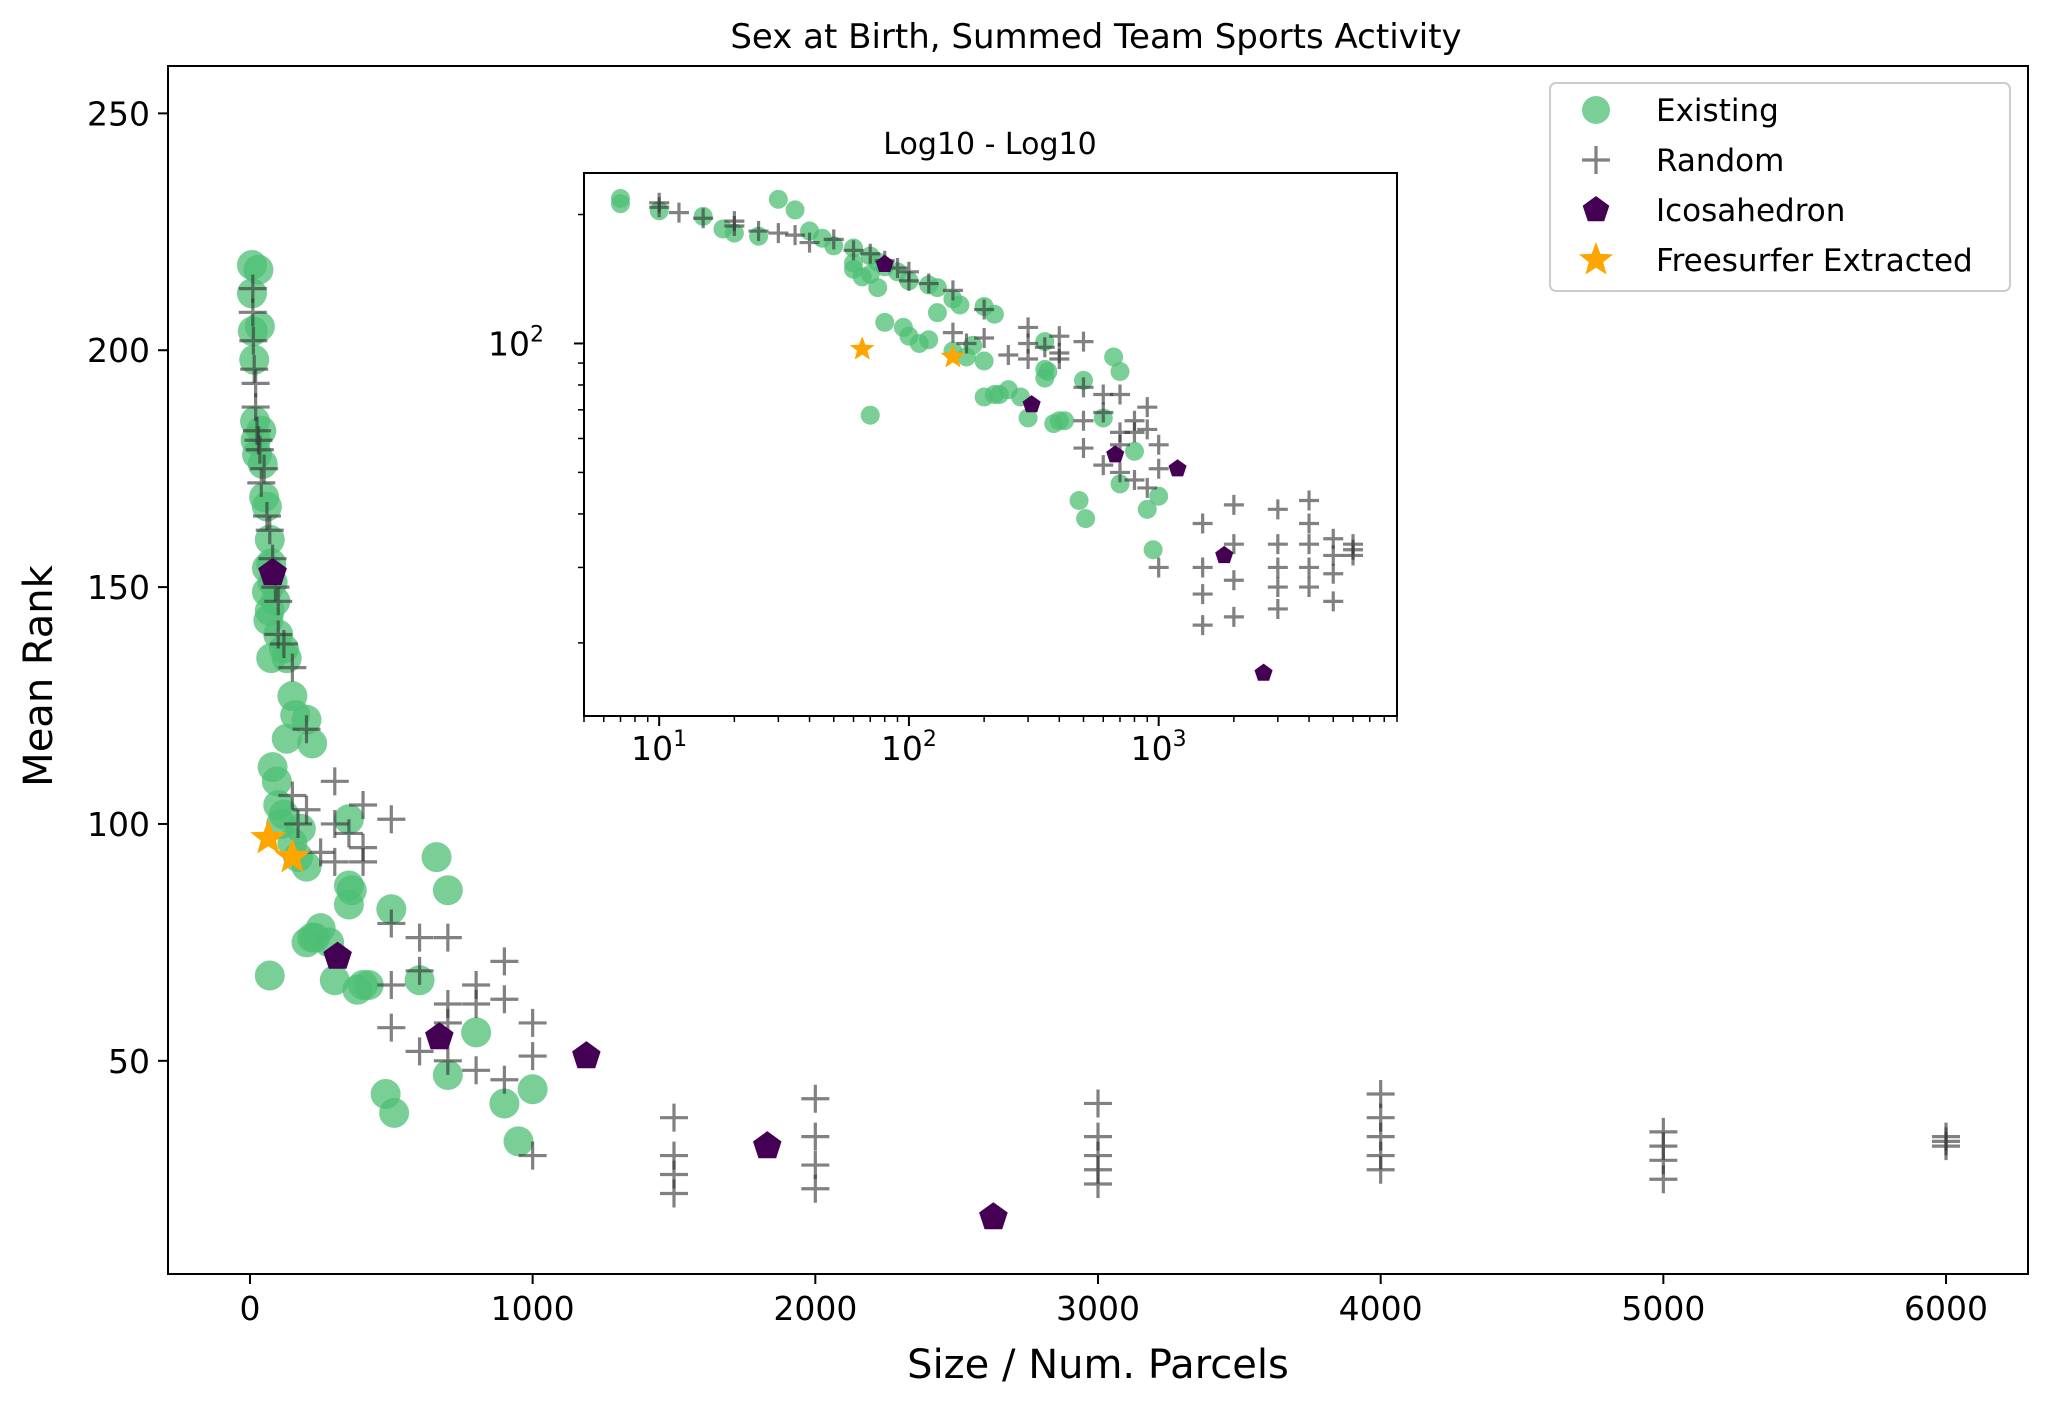  What do you see at coordinates (909, 747) in the screenshot?
I see `inset-x-tick-label: 10²` at bounding box center [909, 747].